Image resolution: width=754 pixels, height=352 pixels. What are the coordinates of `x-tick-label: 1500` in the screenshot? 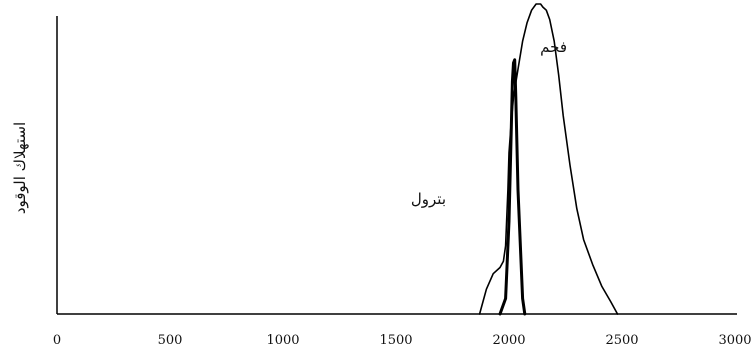 It's located at (395, 340).